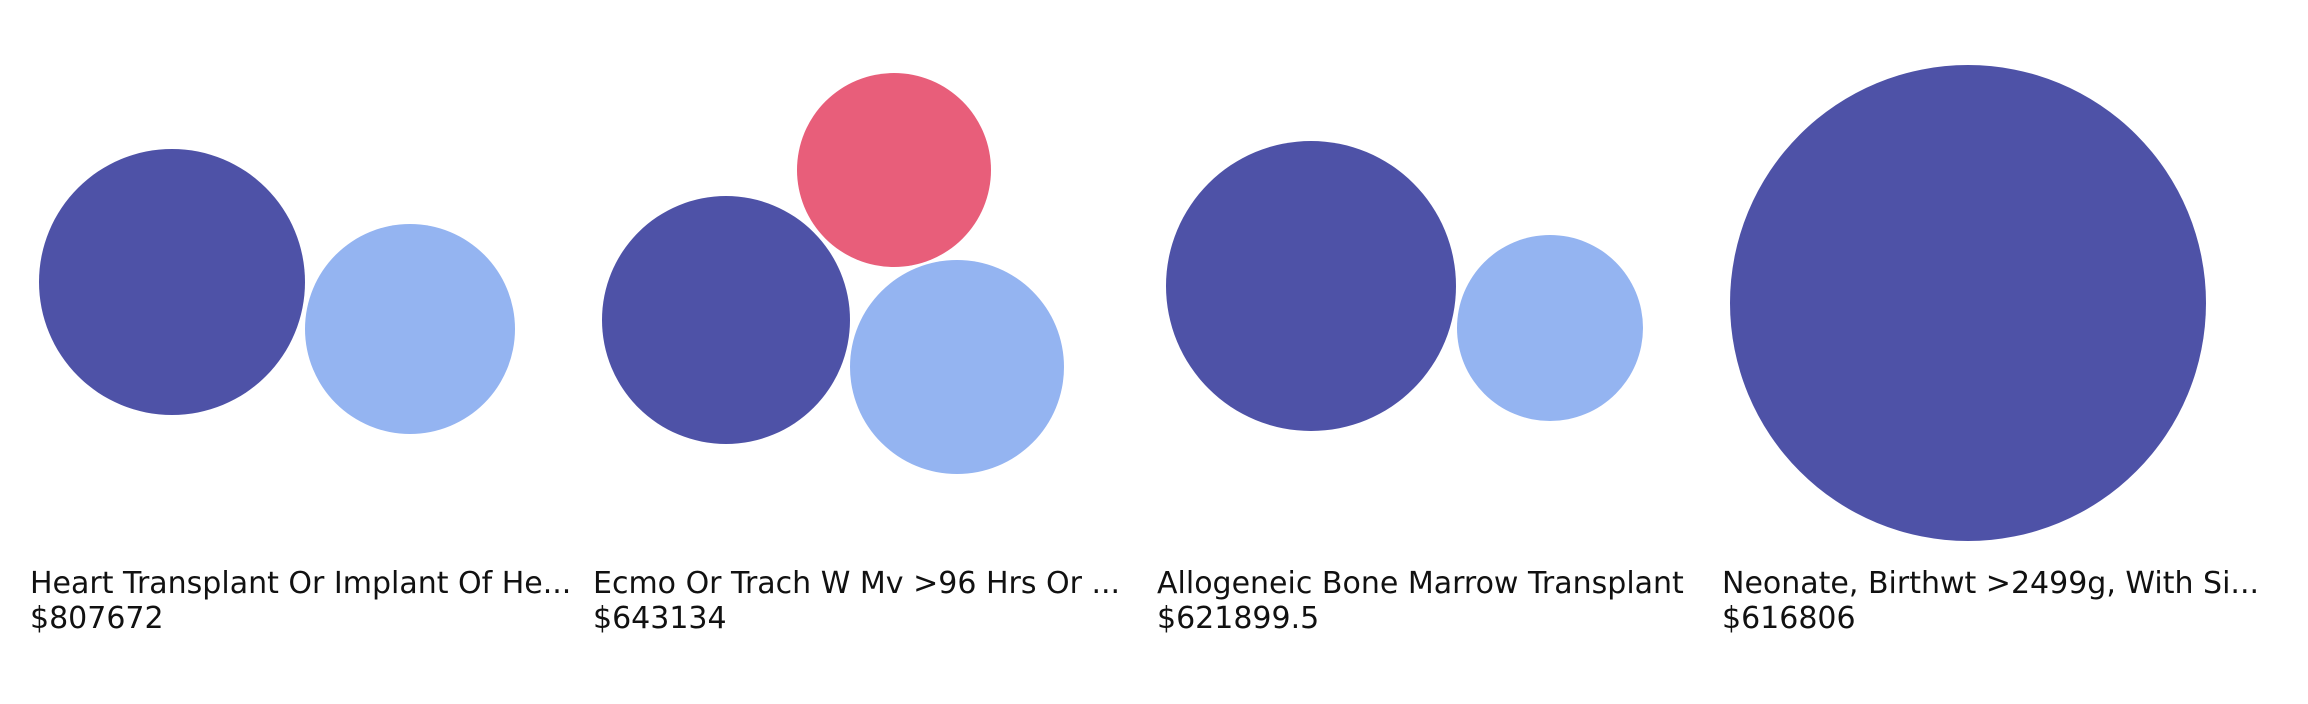 This screenshot has width=2308, height=704. I want to click on cell-title: Allogeneic Bone Marrow Transplant, so click(1420, 583).